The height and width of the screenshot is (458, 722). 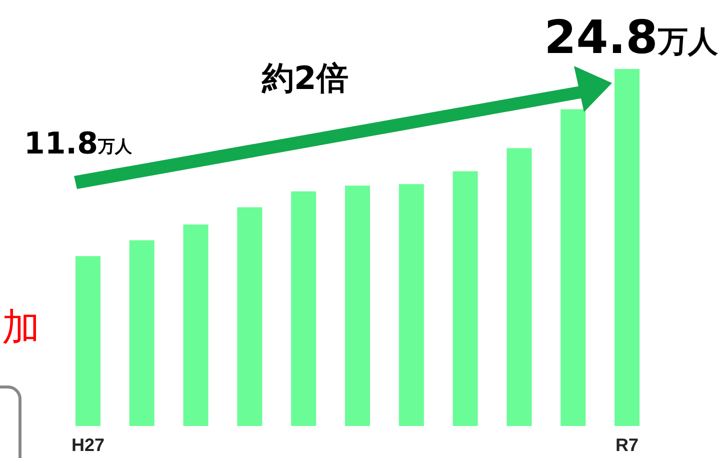 What do you see at coordinates (627, 445) in the screenshot?
I see `x-tick-label: R7` at bounding box center [627, 445].